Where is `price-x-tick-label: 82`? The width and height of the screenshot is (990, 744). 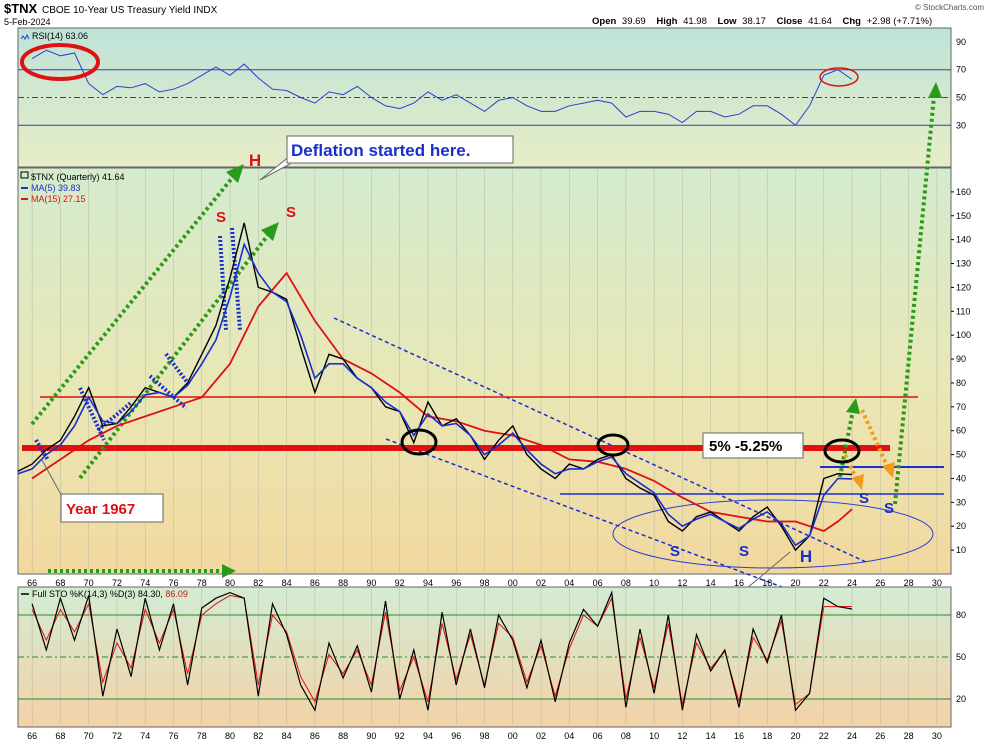
price-x-tick-label: 82 is located at coordinates (258, 583).